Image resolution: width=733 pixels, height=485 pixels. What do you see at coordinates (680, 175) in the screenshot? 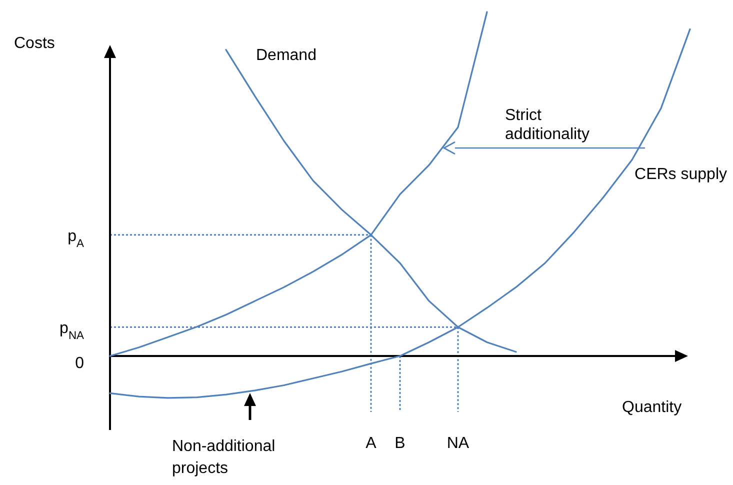
I see `series-label: CERs supply` at bounding box center [680, 175].